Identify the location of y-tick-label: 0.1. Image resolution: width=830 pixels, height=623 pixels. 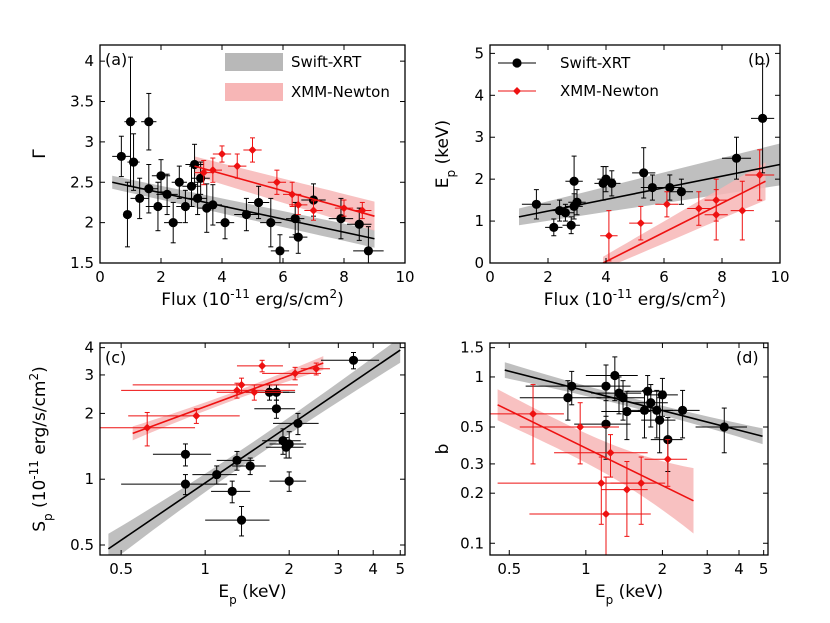
(472, 543).